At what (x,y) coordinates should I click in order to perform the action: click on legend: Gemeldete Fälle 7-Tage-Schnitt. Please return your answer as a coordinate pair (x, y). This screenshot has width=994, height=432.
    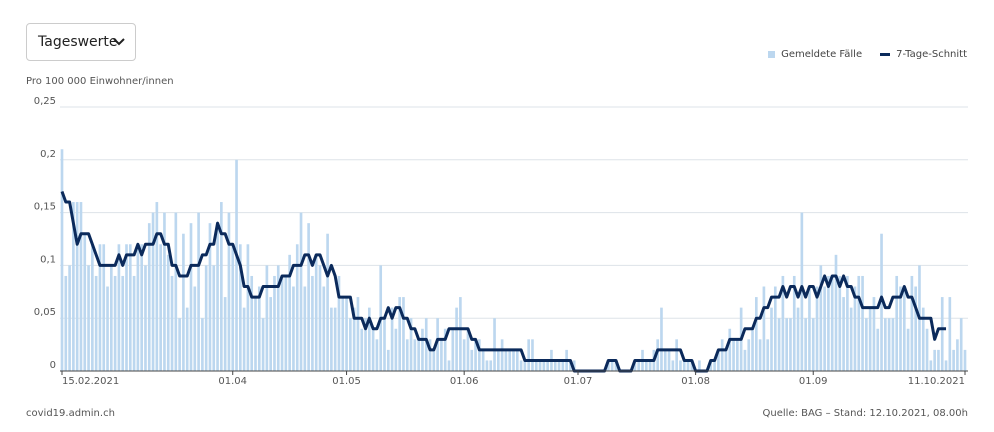
    Looking at the image, I should click on (867, 54).